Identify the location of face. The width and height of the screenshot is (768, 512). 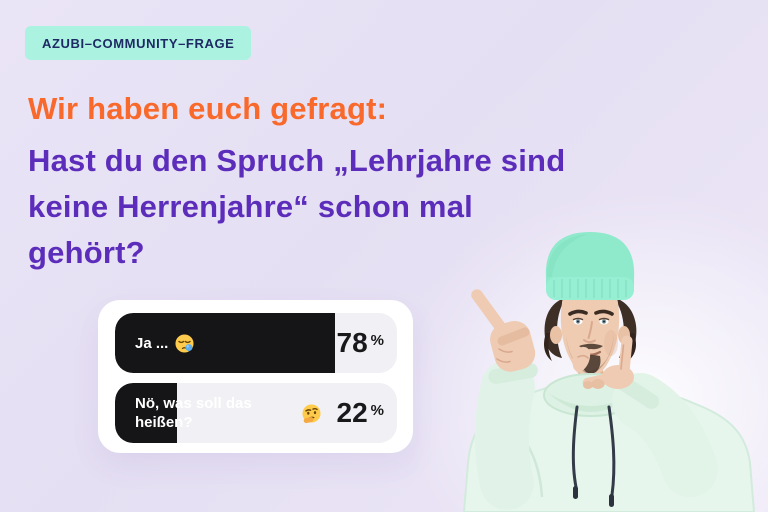
(590, 333).